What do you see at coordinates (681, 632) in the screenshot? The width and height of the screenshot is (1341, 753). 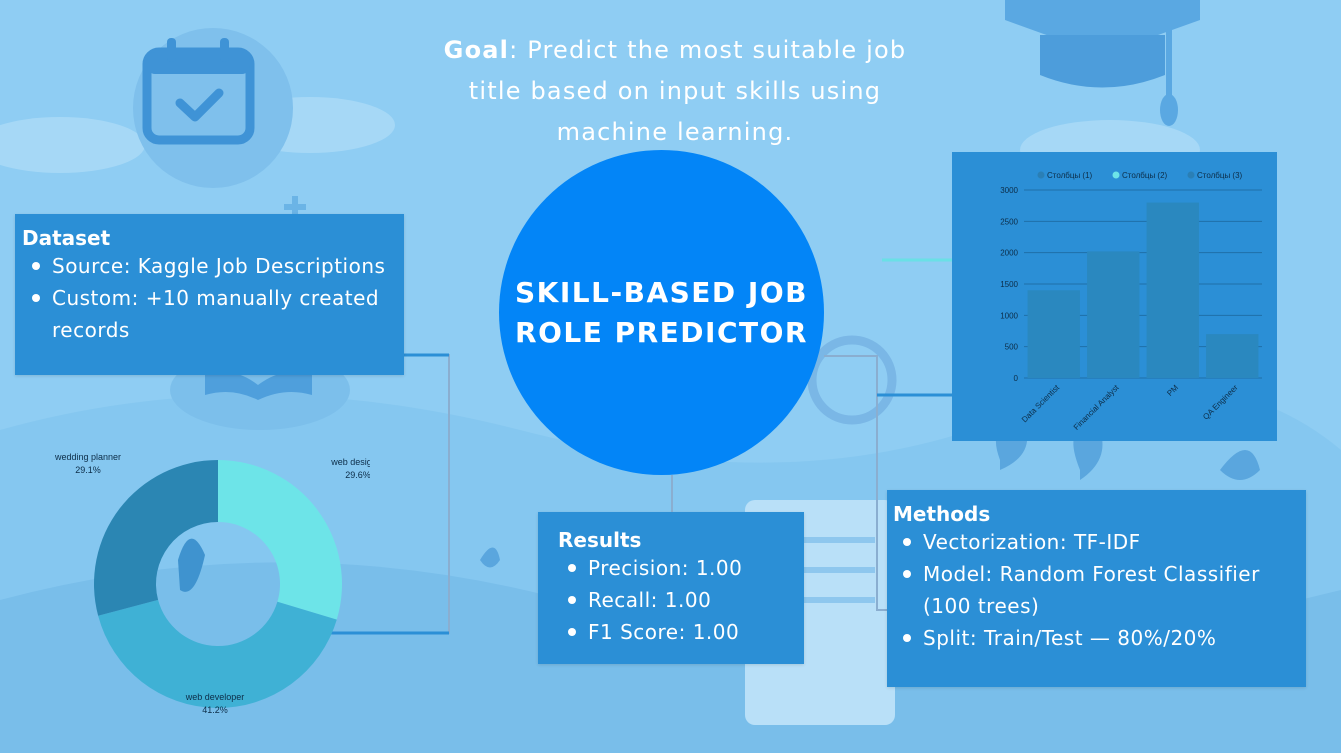 I see `list-item: F1 Score: 1.00` at bounding box center [681, 632].